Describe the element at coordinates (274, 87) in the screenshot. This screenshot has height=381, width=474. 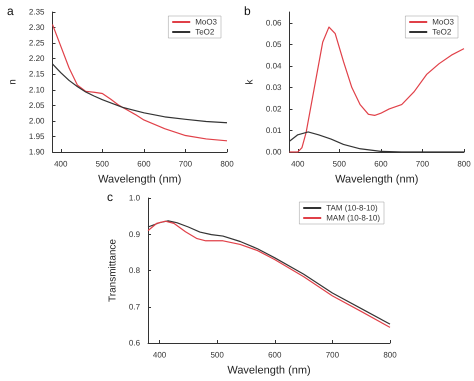
I see `y-tick-label: 0.03` at that location.